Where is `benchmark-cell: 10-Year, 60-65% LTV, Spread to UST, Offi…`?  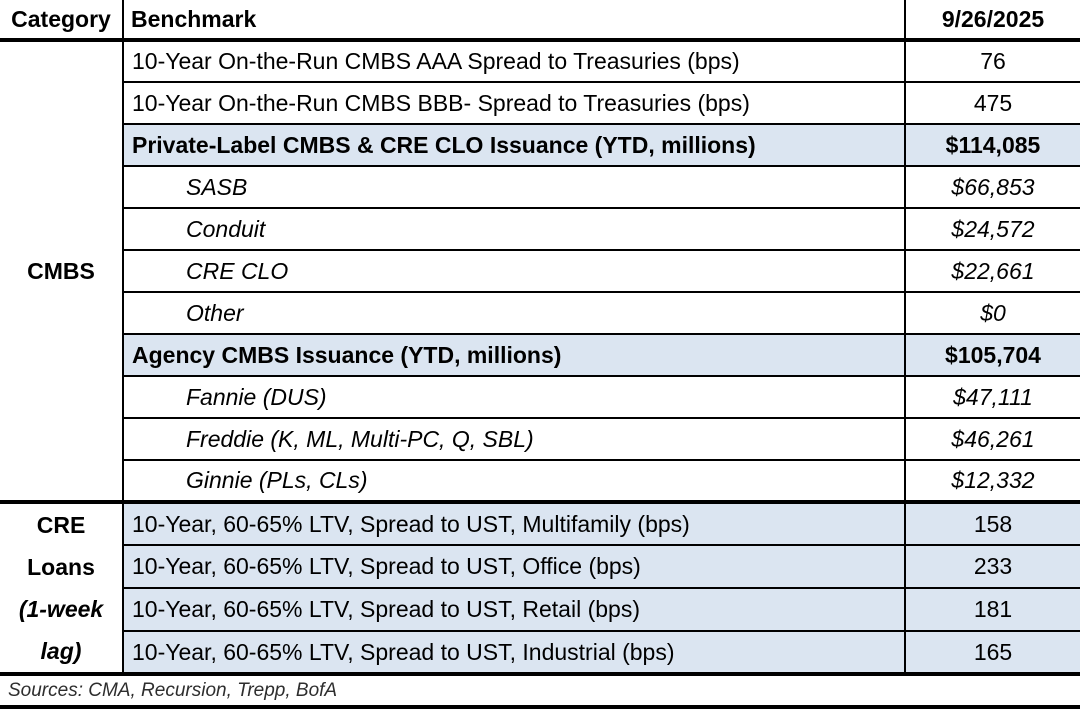 benchmark-cell: 10-Year, 60-65% LTV, Spread to UST, Offi… is located at coordinates (514, 567).